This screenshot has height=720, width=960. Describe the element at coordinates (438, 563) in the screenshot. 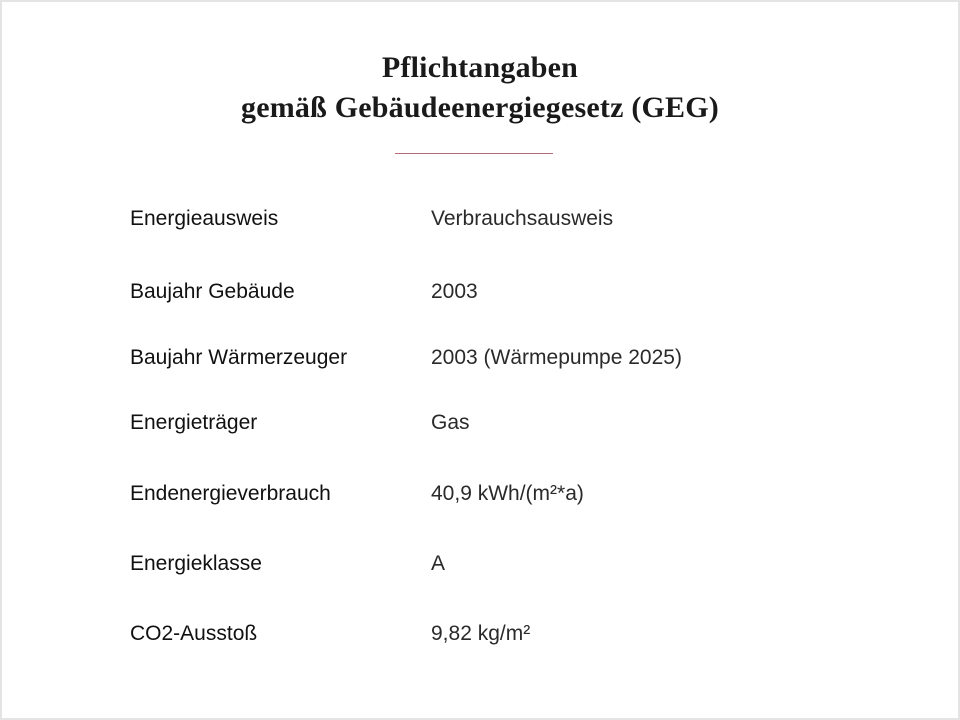

I see `row-value: A` at that location.